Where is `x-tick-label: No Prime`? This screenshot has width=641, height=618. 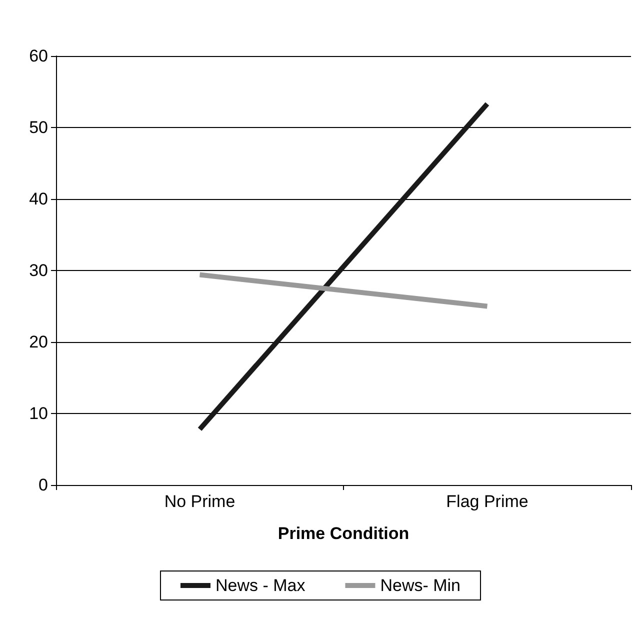 x-tick-label: No Prime is located at coordinates (200, 501).